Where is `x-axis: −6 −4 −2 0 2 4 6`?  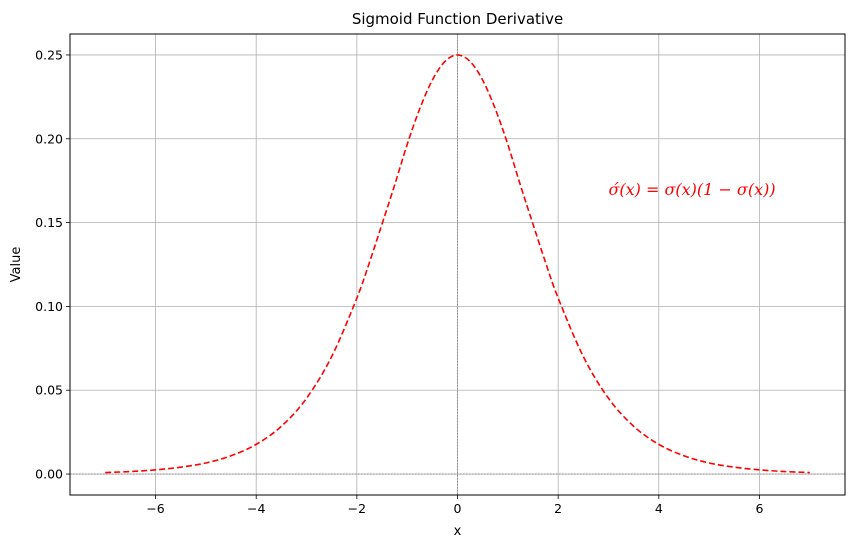 x-axis: −6 −4 −2 0 2 4 6 is located at coordinates (454, 505).